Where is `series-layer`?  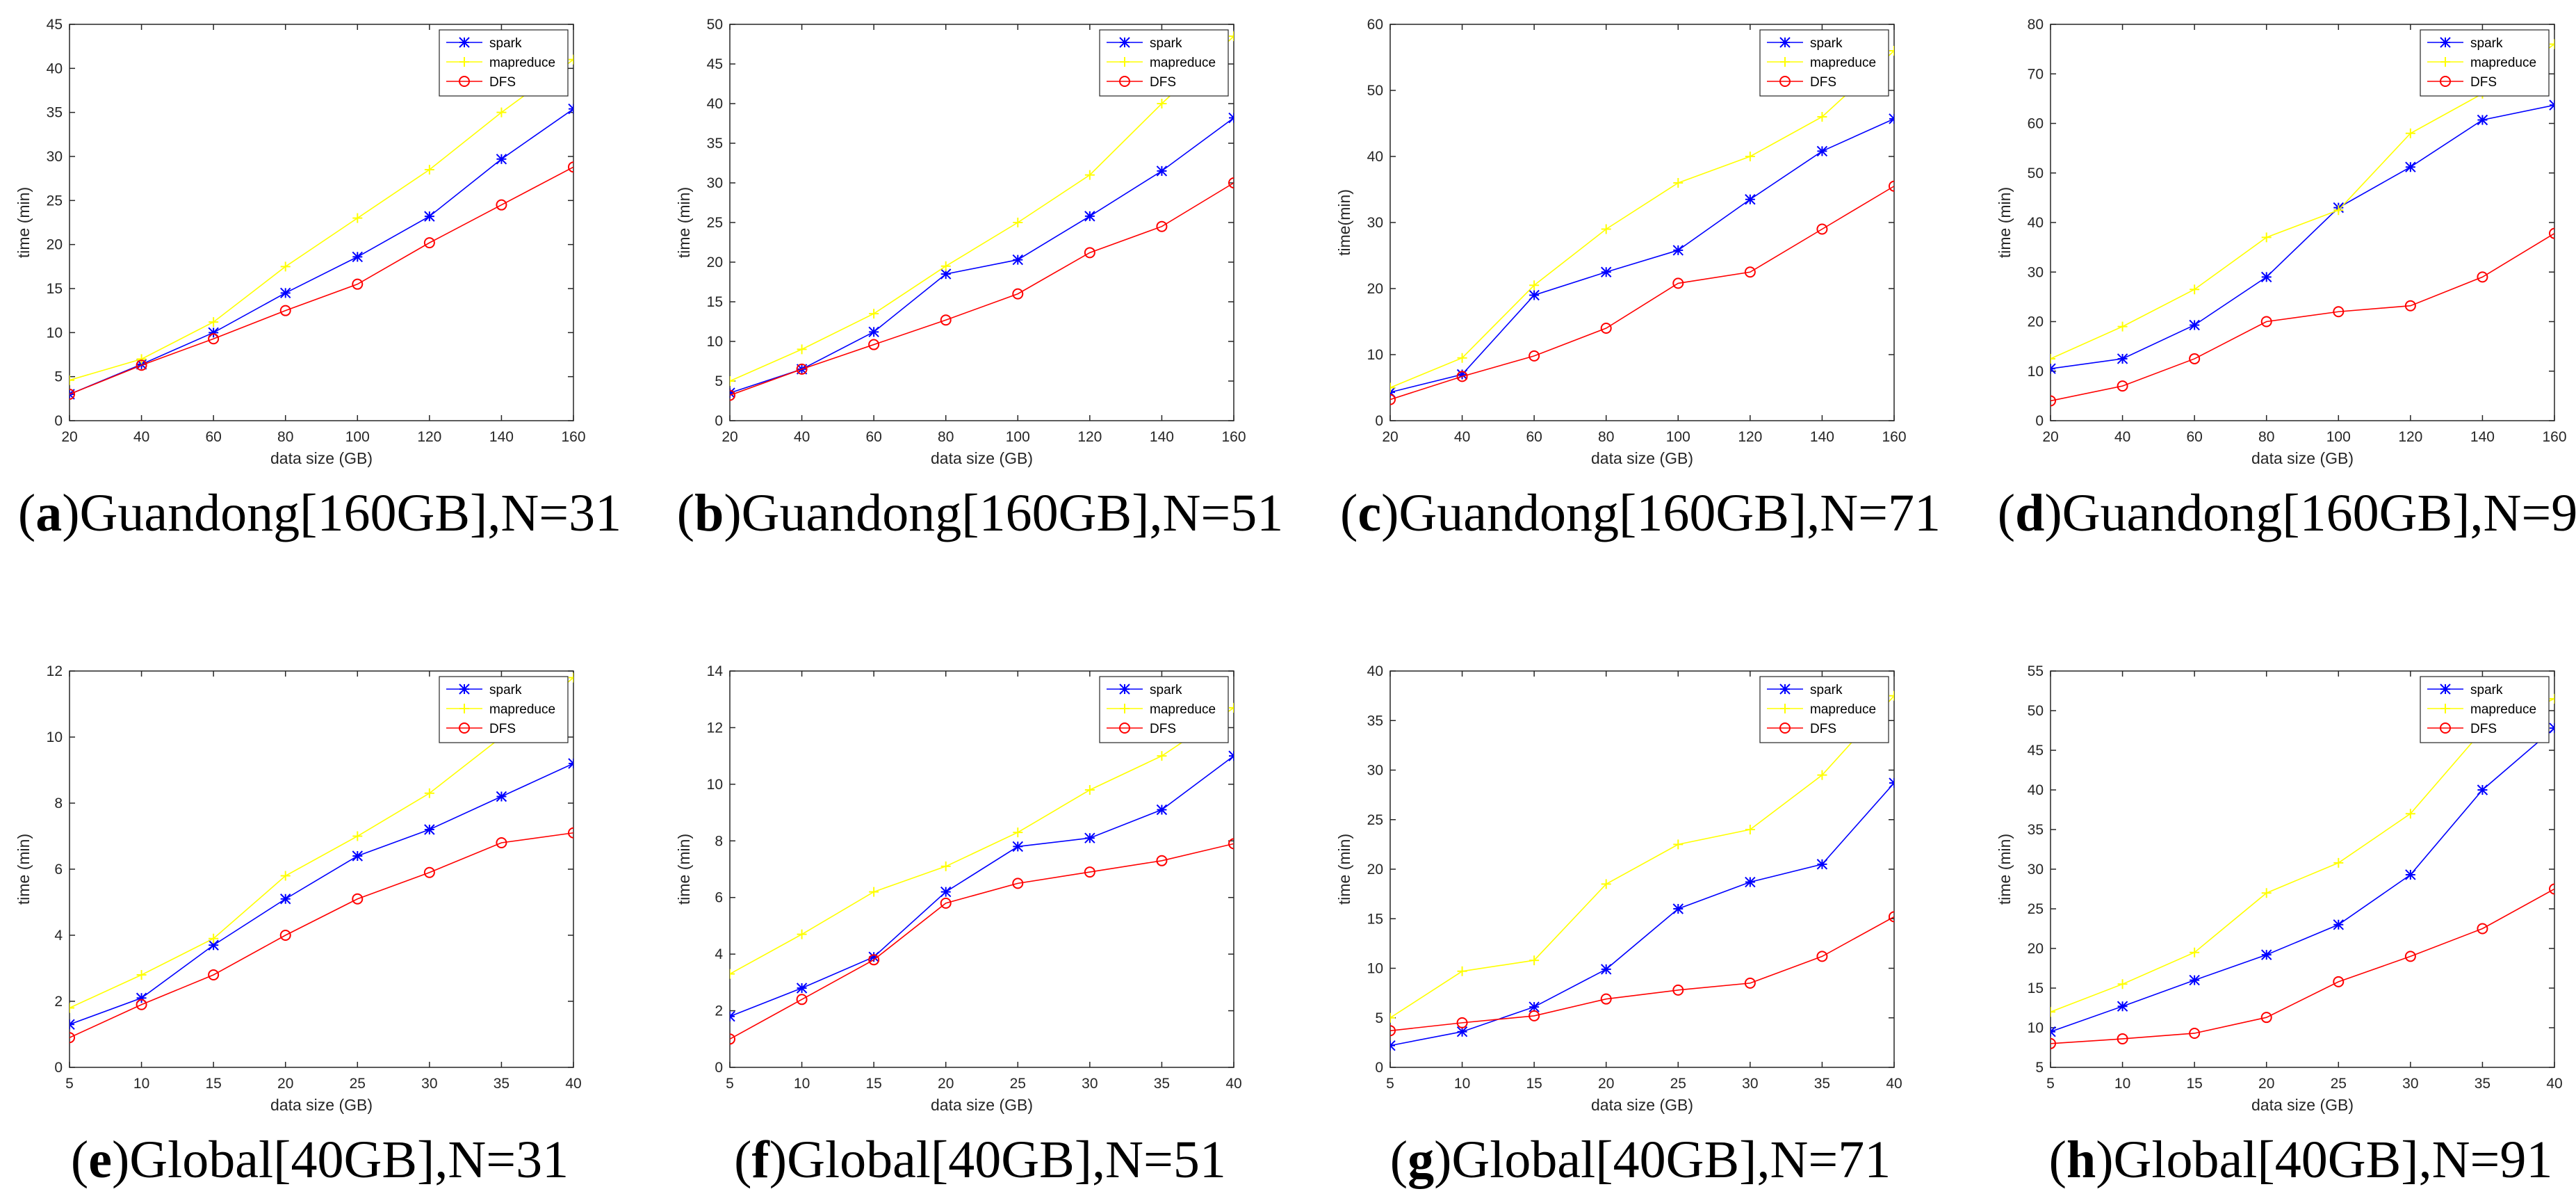 series-layer is located at coordinates (982, 216).